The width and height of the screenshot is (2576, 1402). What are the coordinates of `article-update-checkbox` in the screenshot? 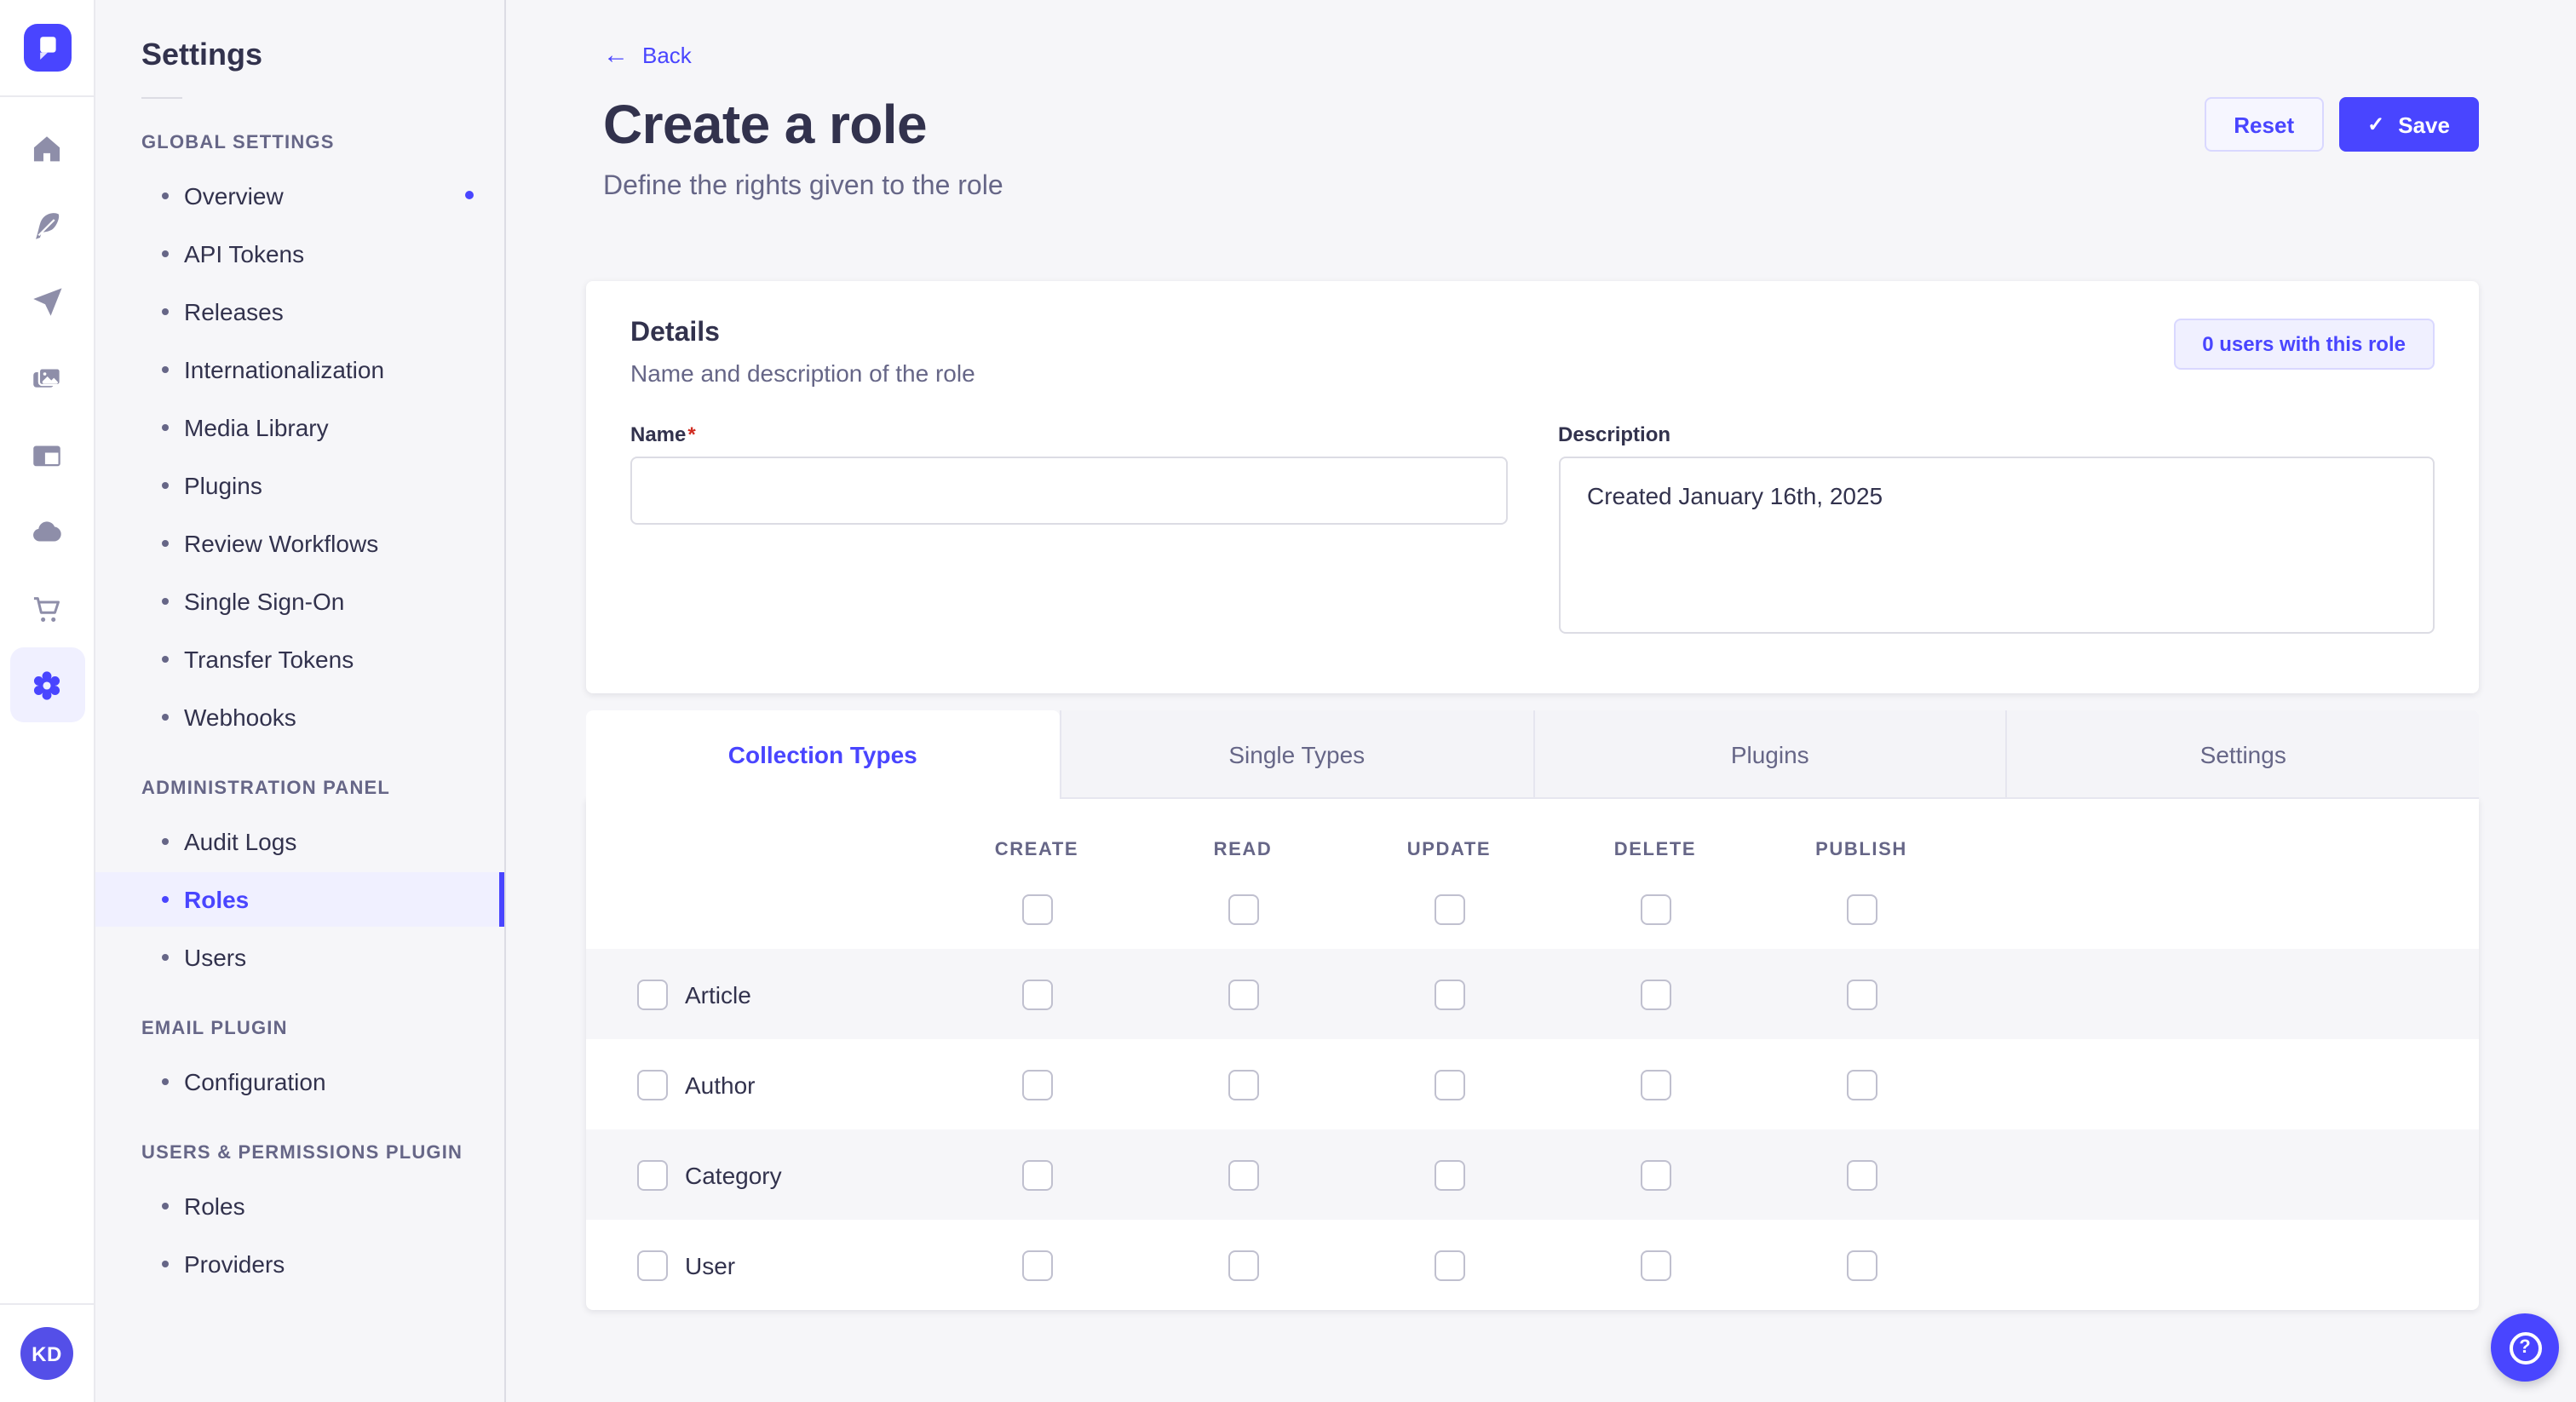 It's located at (1449, 994).